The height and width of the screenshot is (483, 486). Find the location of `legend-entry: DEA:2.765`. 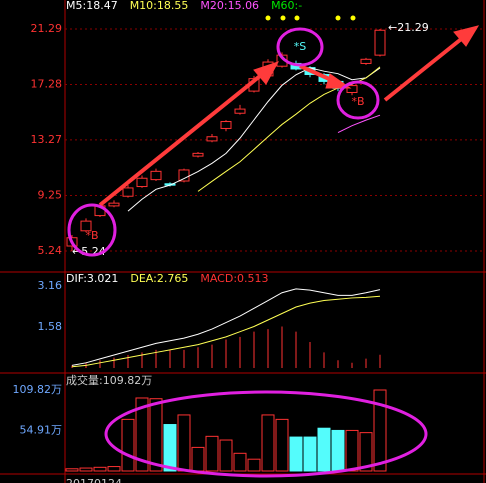

legend-entry: DEA:2.765 is located at coordinates (159, 278).